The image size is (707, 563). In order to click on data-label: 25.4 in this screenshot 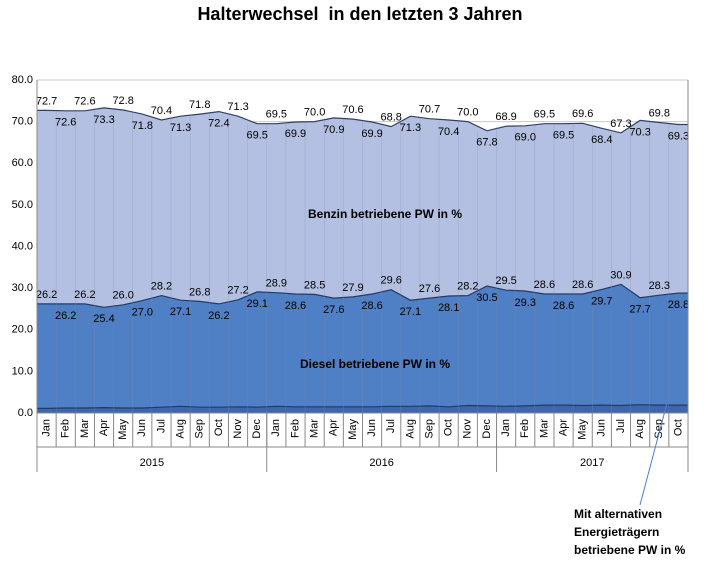, I will do `click(103, 319)`.